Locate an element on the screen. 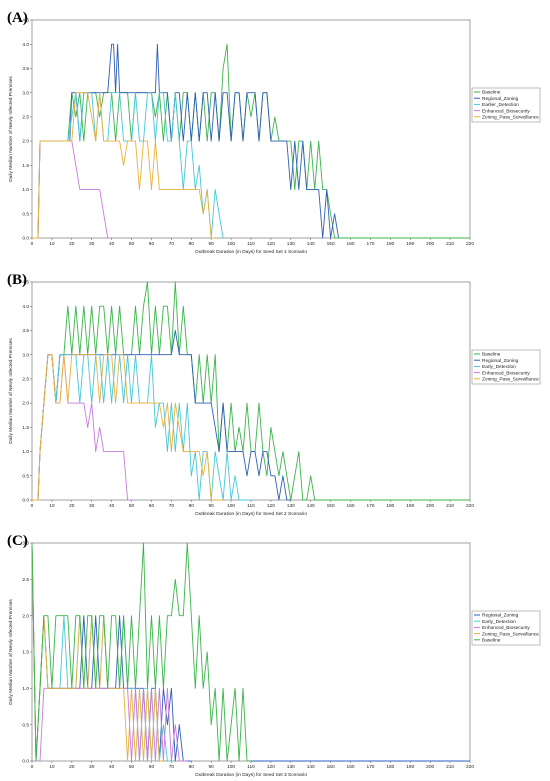 The height and width of the screenshot is (781, 550). series-line-regional-zoning is located at coordinates (186, 141).